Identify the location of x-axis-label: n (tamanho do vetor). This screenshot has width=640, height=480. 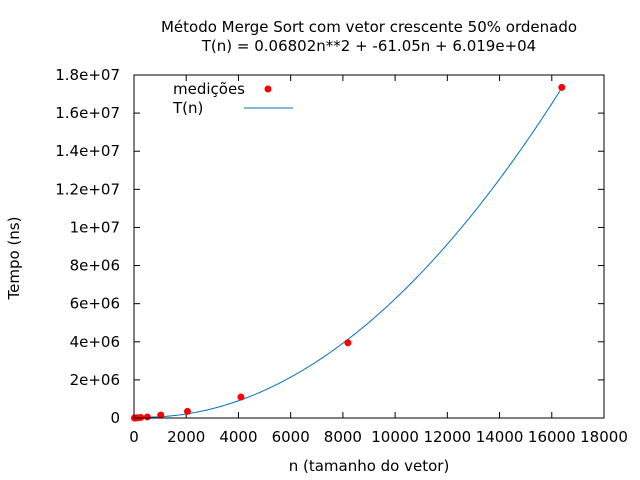
(369, 466).